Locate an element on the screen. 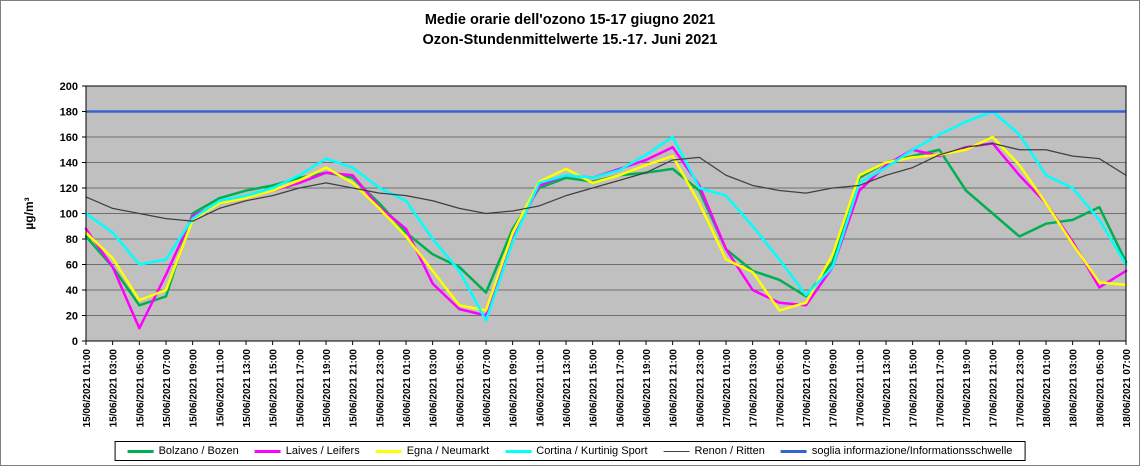 Image resolution: width=1140 pixels, height=466 pixels. x-tick-label: 17/06/2021 23:00 is located at coordinates (1020, 388).